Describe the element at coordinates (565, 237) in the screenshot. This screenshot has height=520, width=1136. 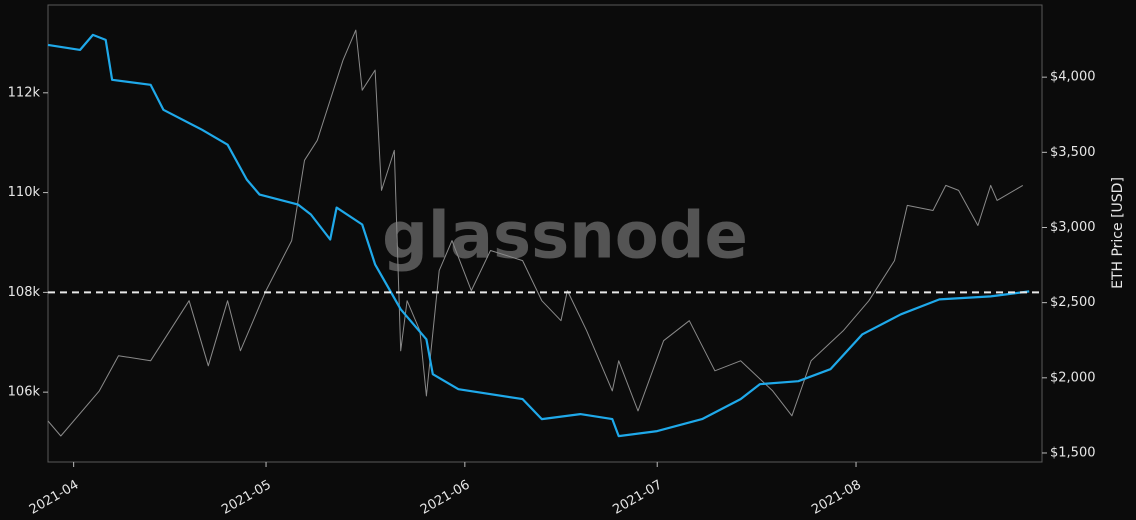
I see `watermark: glassnode` at that location.